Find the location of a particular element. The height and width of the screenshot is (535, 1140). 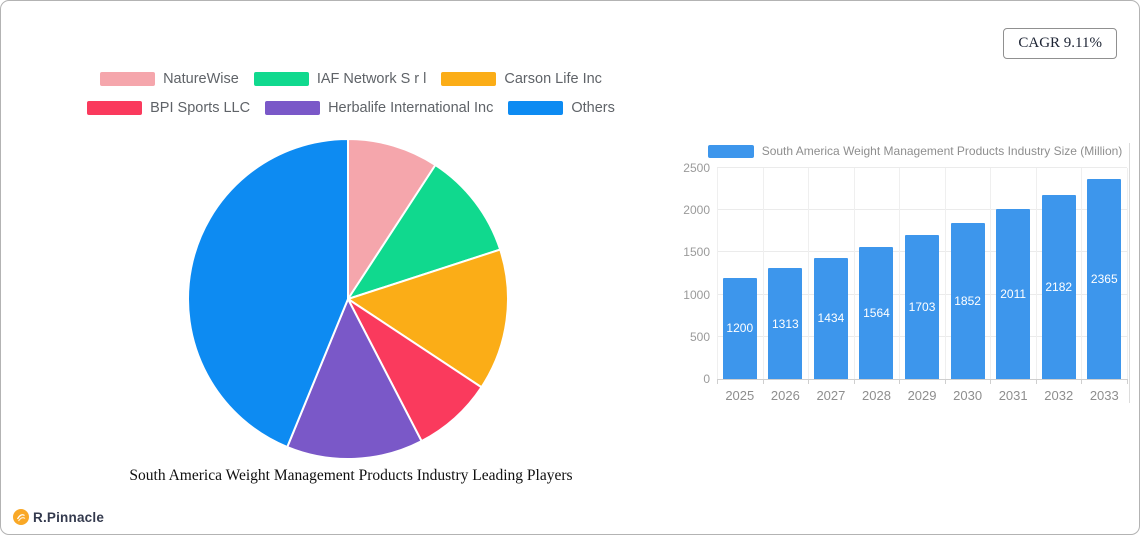

legend-item-herbalife-international-inc: Herbalife International Inc is located at coordinates (379, 108).